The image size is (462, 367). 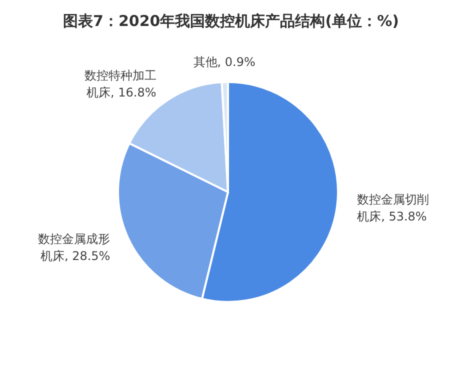 I want to click on slice-label: 数控特种加工机床, 16.8%, so click(x=120, y=84).